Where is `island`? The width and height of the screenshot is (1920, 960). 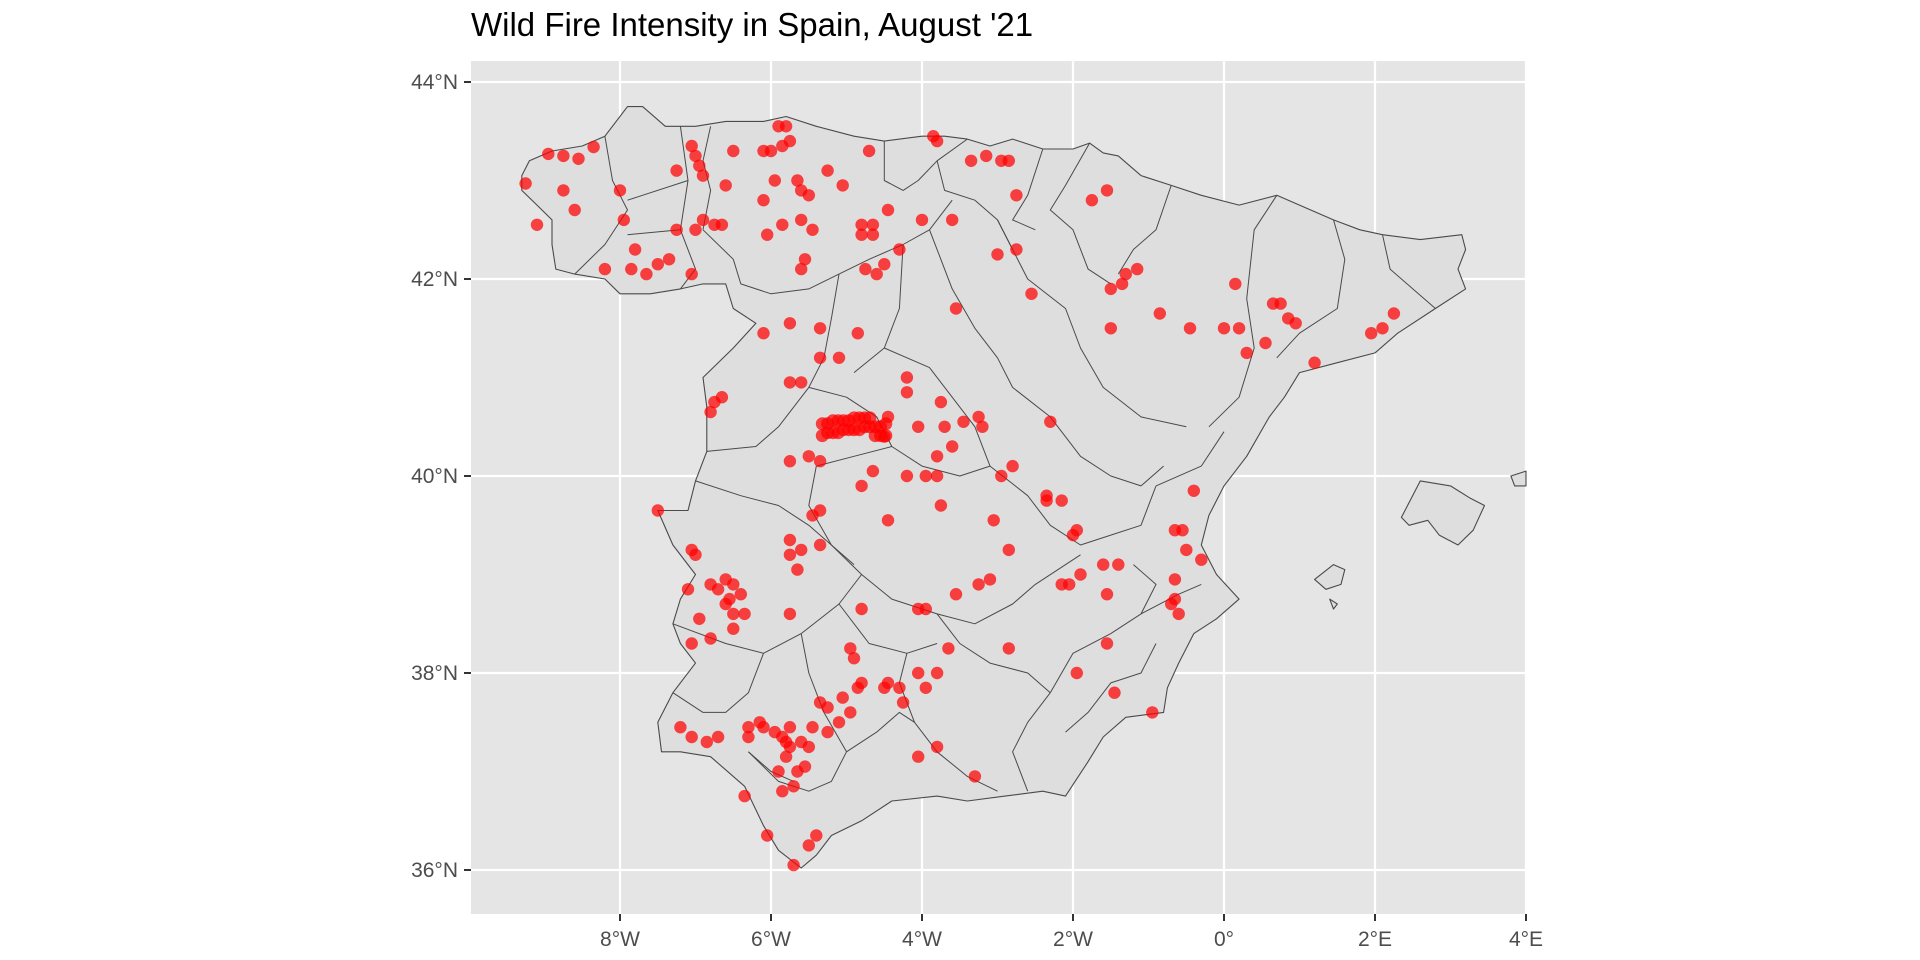
island is located at coordinates (1518, 478).